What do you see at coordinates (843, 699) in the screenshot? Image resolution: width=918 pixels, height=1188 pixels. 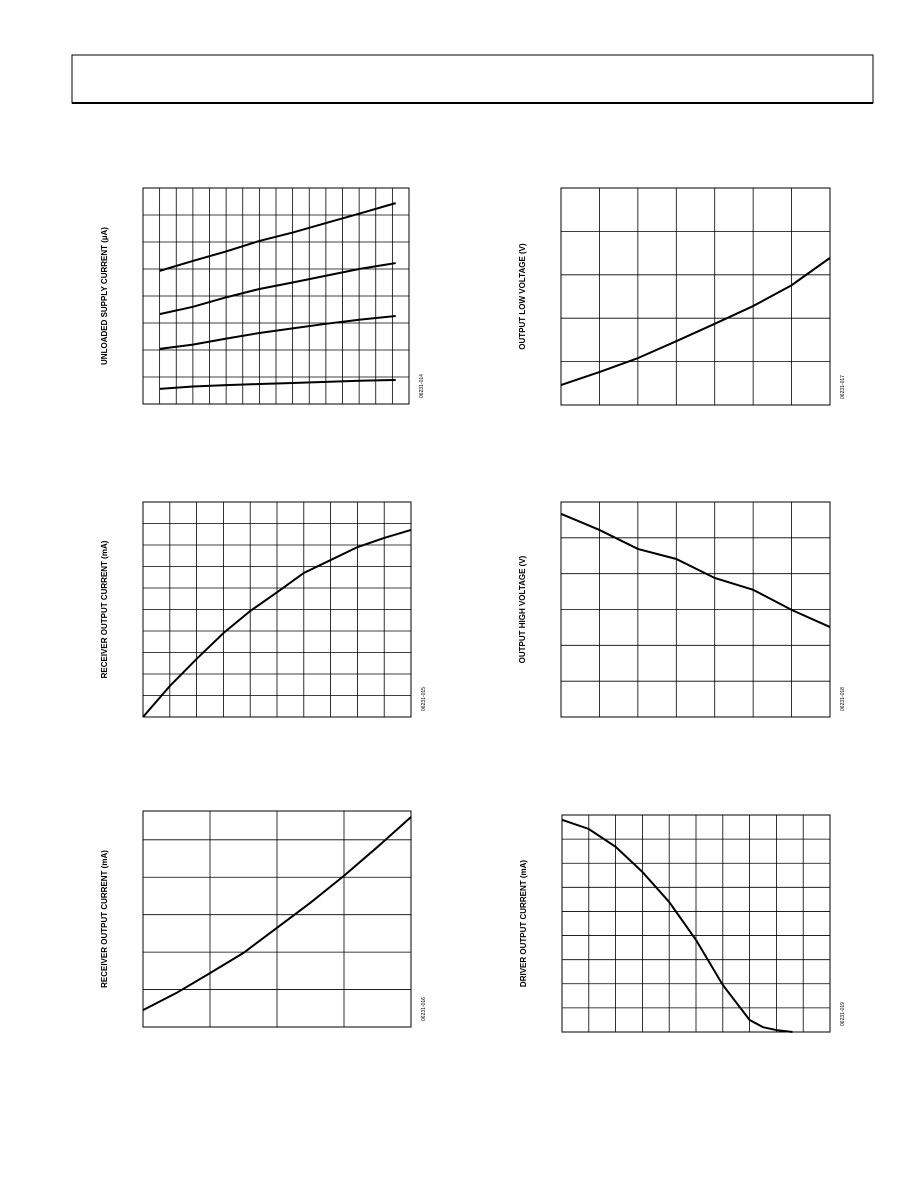 I see `figure-code: 06231-018` at bounding box center [843, 699].